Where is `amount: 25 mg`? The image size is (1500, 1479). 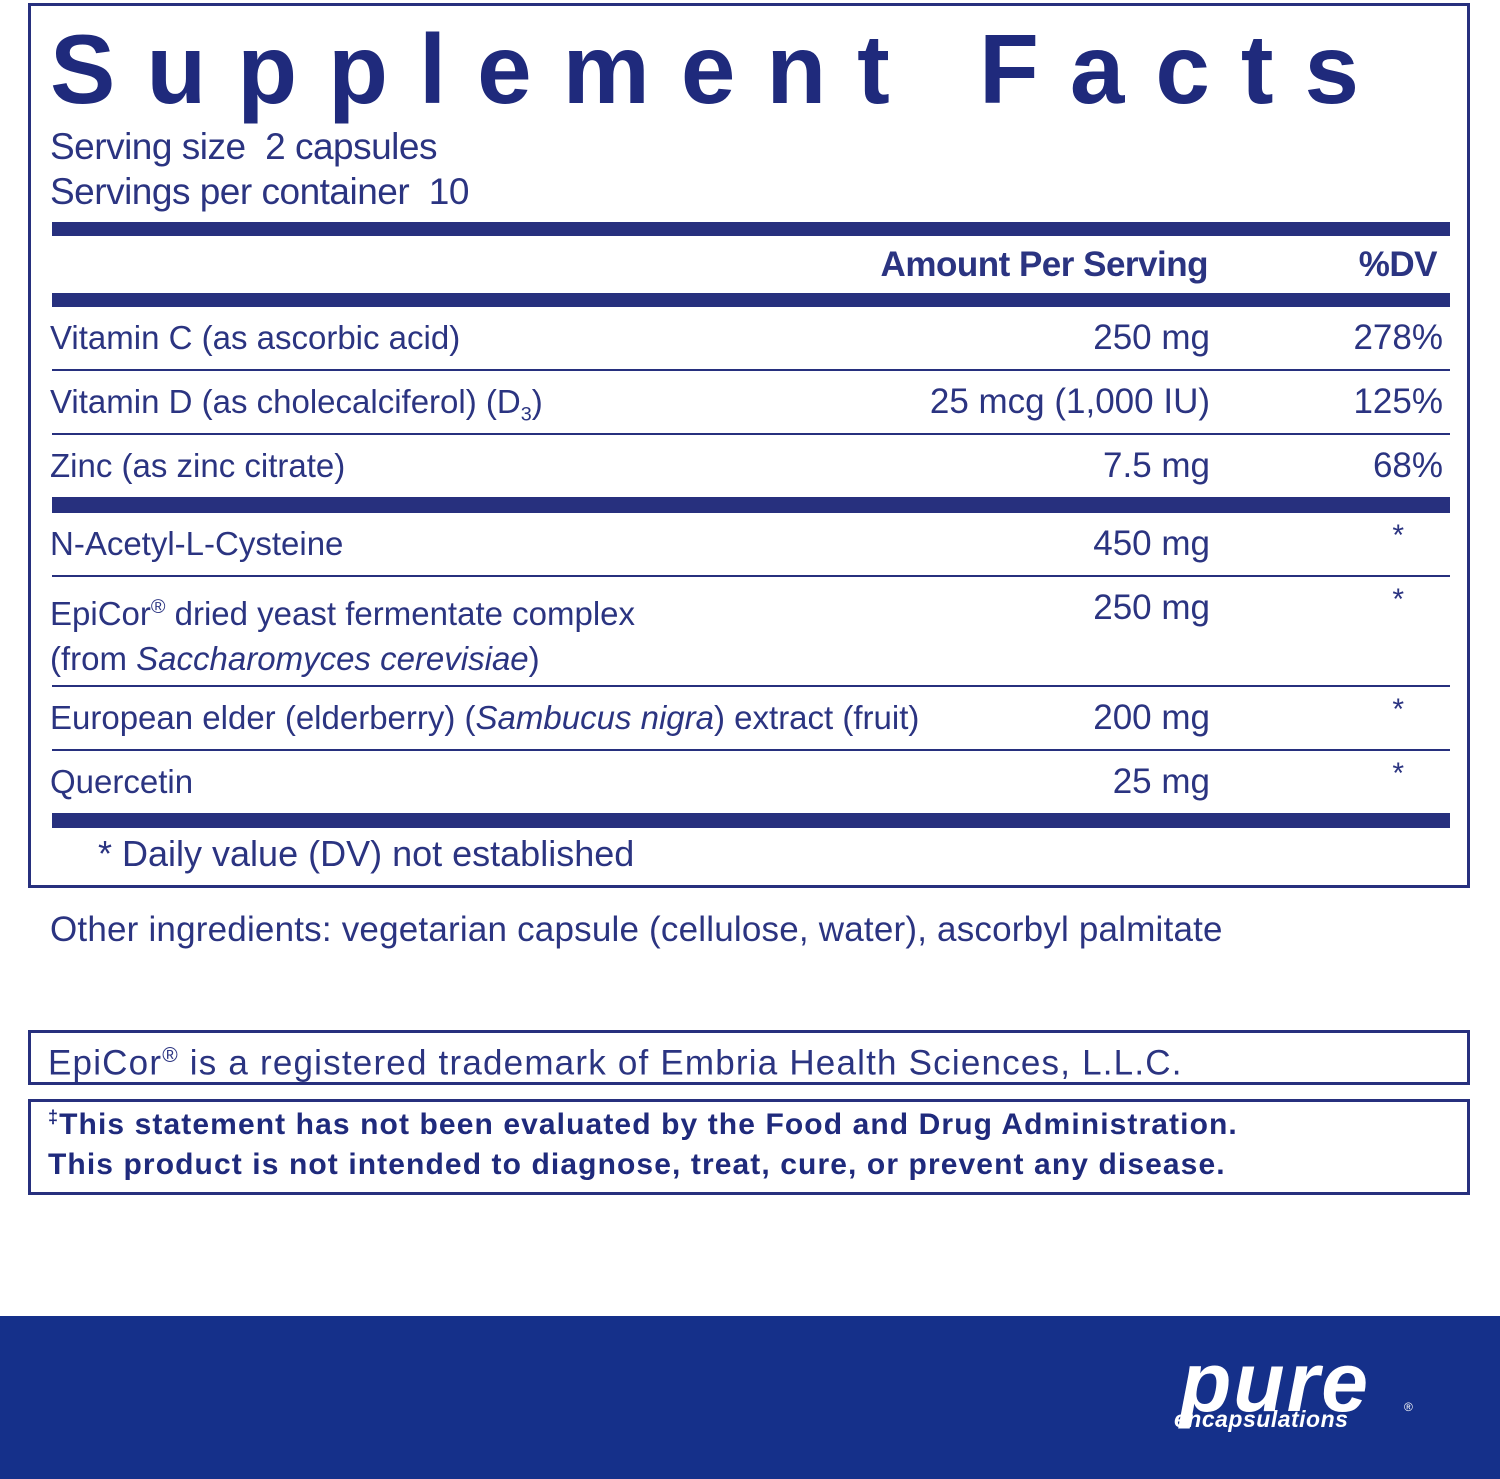
amount: 25 mg is located at coordinates (1161, 781).